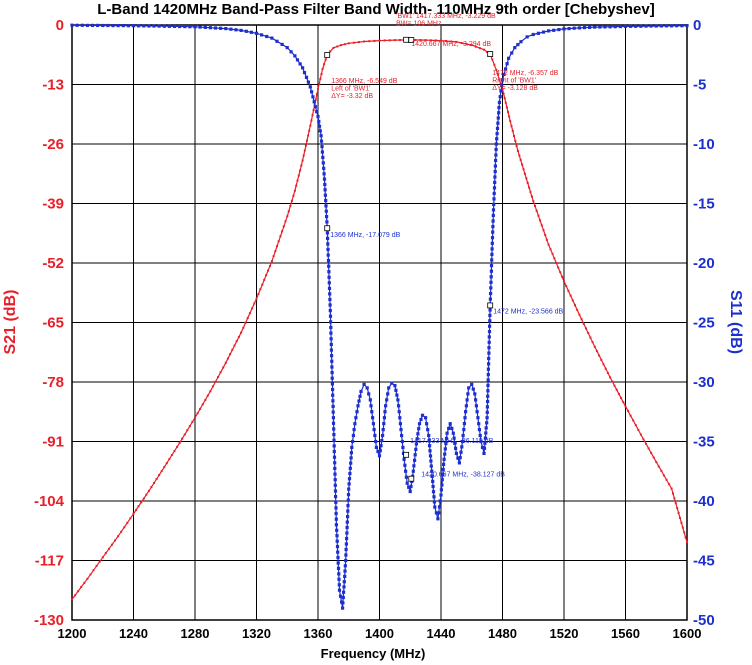 This screenshot has height=665, width=752. What do you see at coordinates (53, 85) in the screenshot?
I see `y-tick-label-left: -13` at bounding box center [53, 85].